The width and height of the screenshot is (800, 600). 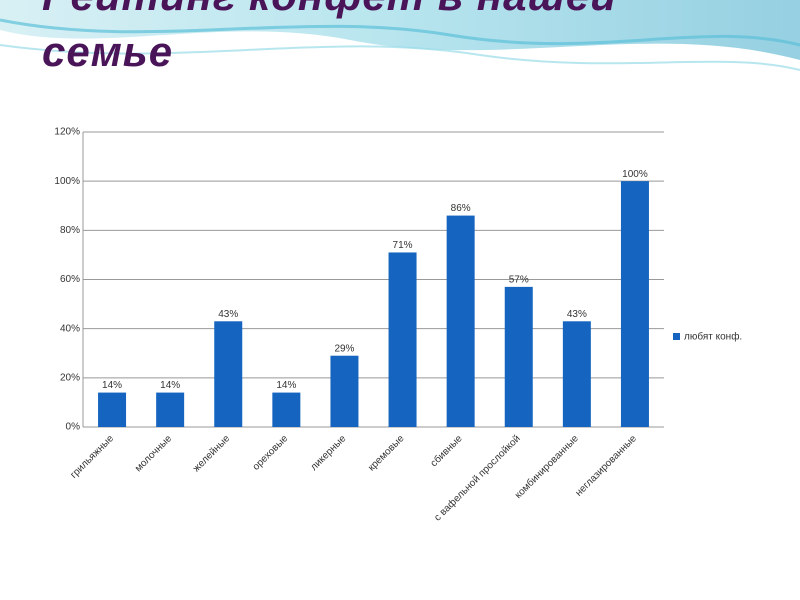 I want to click on y-tick-label: 0%, so click(x=73, y=427).